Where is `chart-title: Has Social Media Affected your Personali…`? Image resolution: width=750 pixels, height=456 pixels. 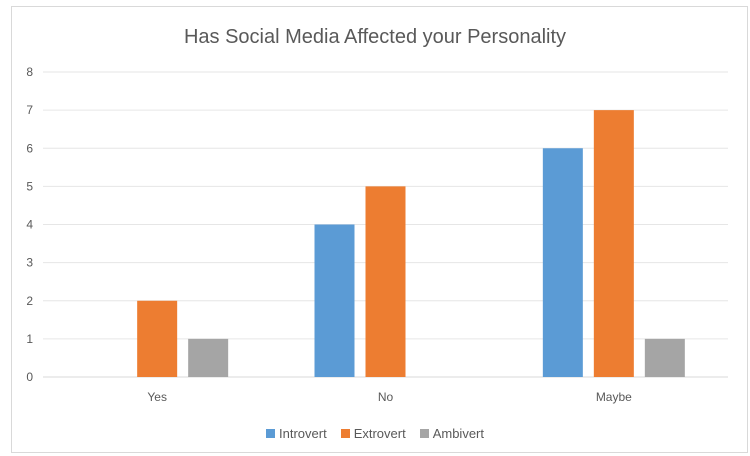 chart-title: Has Social Media Affected your Personali… is located at coordinates (375, 37).